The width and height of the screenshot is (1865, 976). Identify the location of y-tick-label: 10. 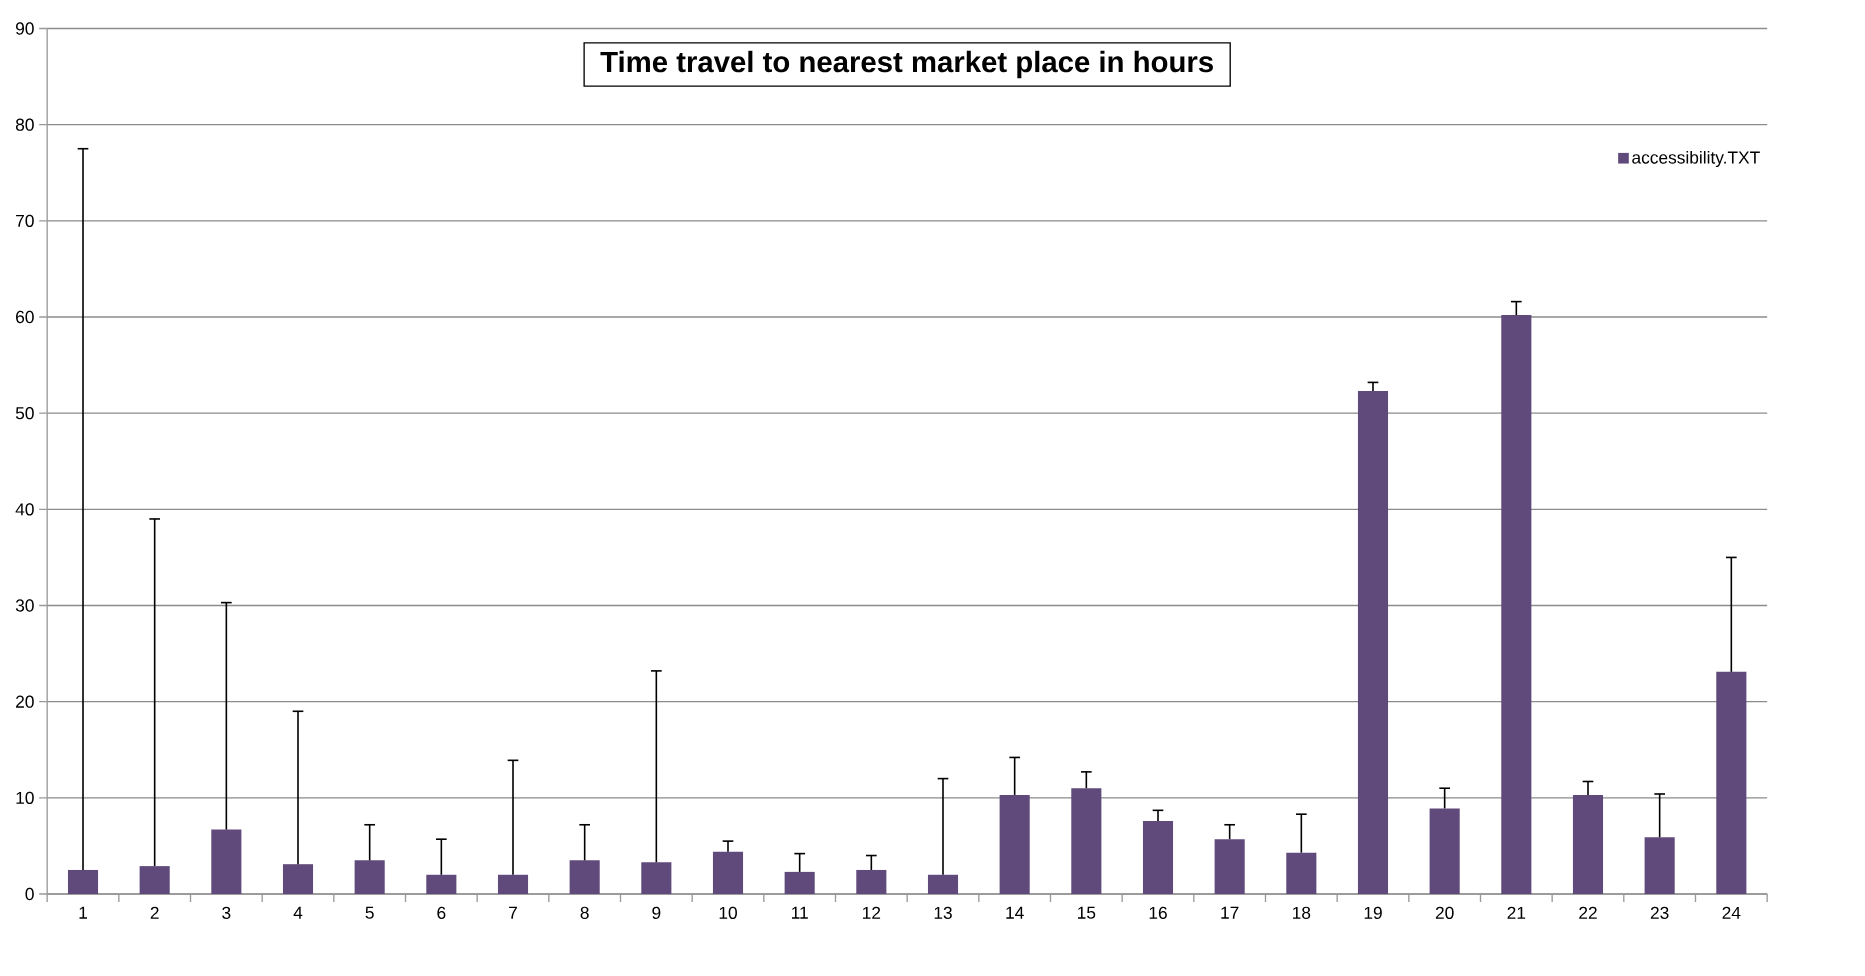
(25, 797).